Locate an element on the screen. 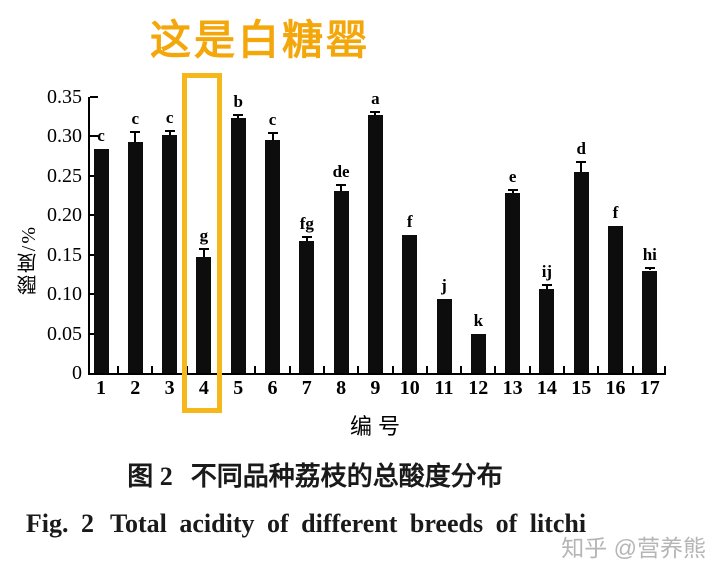 The width and height of the screenshot is (712, 572). x-category-label: 5 is located at coordinates (238, 388).